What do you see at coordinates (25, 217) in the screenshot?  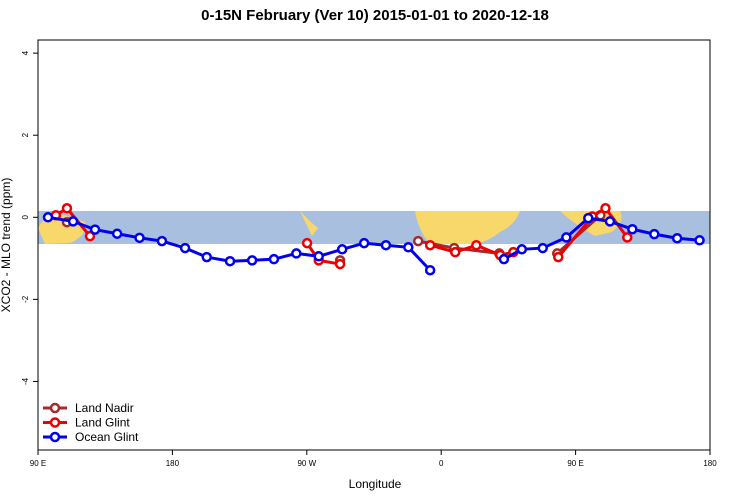 I see `y-tick-label: 0` at bounding box center [25, 217].